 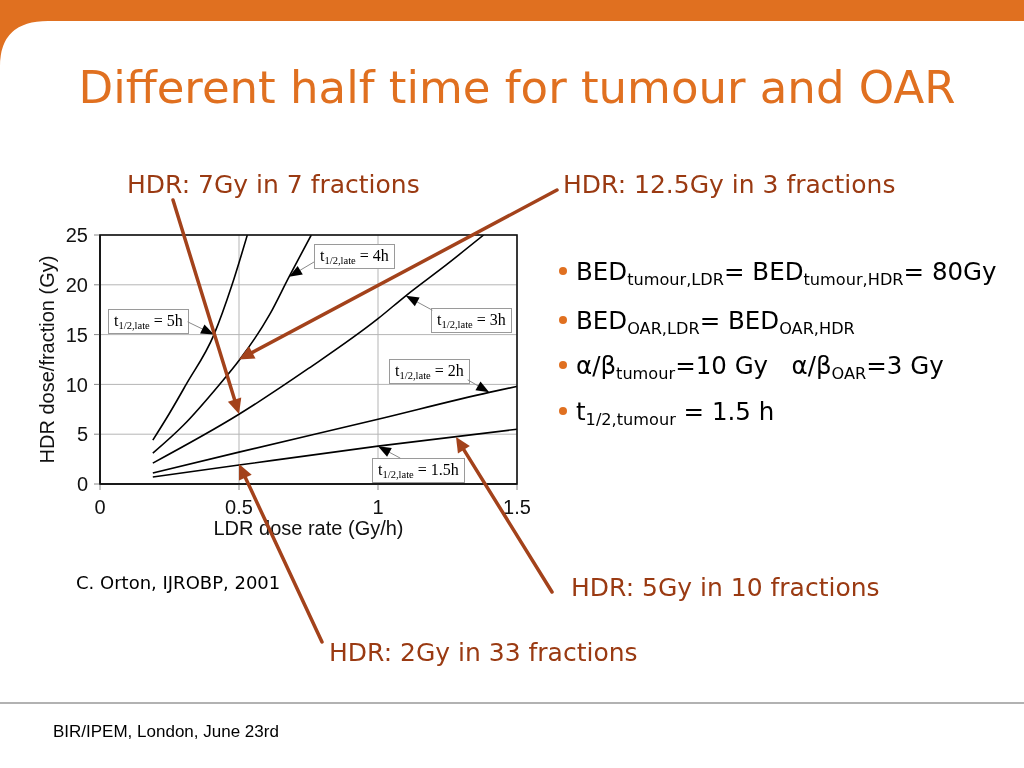 I want to click on text: HDR: 7Gy in 7 fractions, so click(x=273, y=184).